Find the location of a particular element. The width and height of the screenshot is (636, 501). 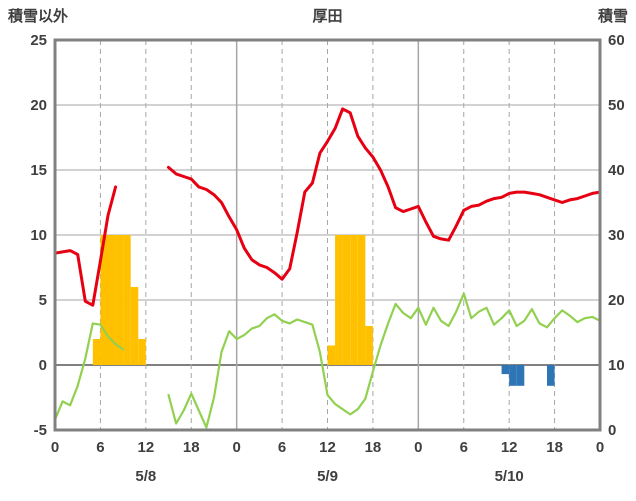

date-label: 5/9 is located at coordinates (327, 476).